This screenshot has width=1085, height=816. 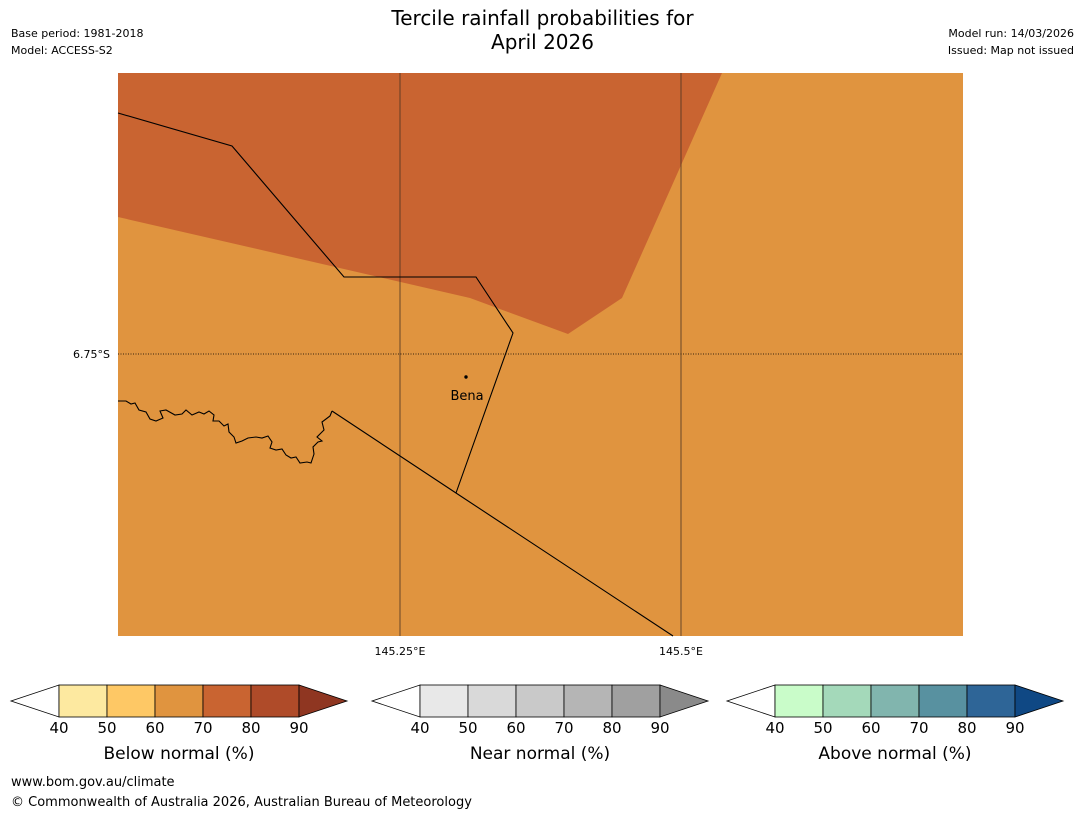 I want to click on colorbar-near-tick: 70, so click(x=564, y=728).